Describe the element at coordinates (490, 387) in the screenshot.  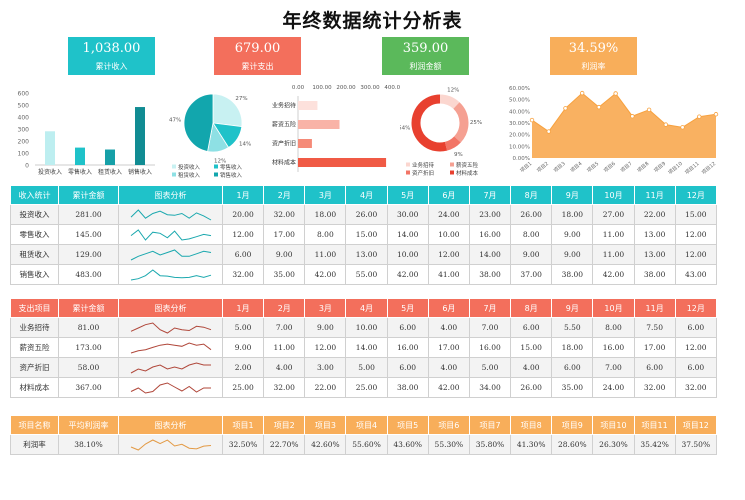
I see `month-cell: 34.00` at that location.